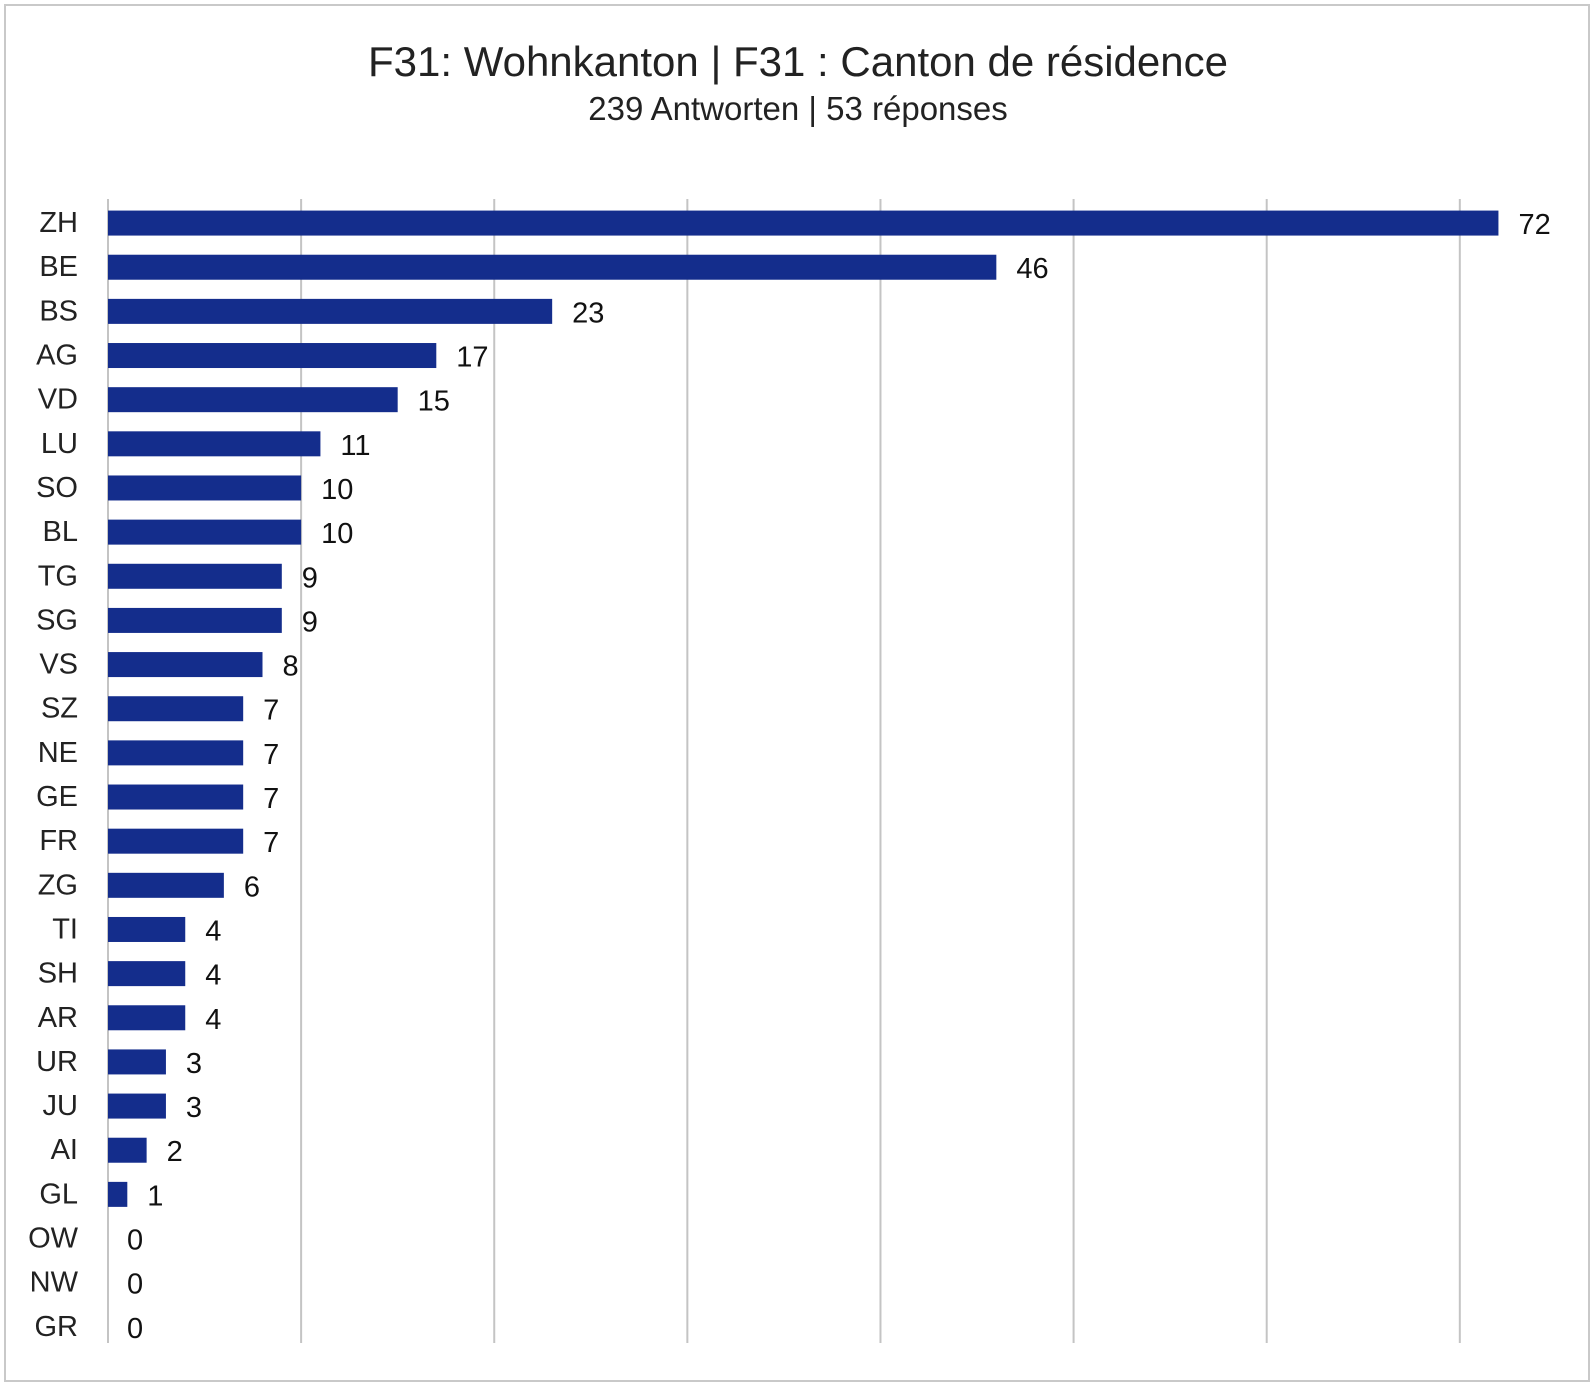  Describe the element at coordinates (472, 358) in the screenshot. I see `value-label-ag: 17` at that location.